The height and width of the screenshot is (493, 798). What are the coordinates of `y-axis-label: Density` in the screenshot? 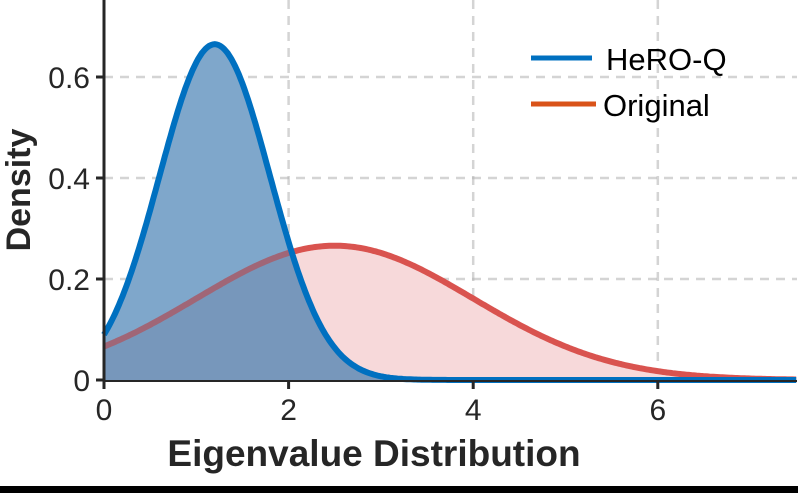 It's located at (19, 190).